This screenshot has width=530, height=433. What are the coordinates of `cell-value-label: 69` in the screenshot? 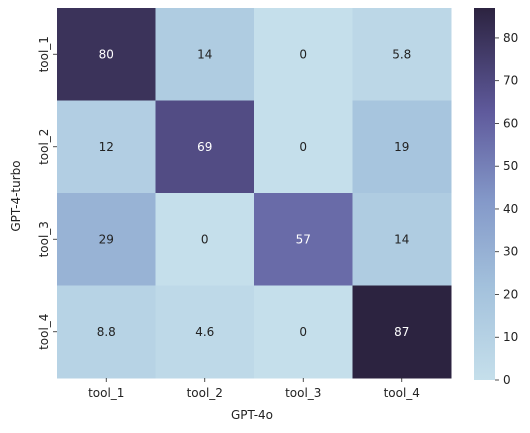 It's located at (204, 147).